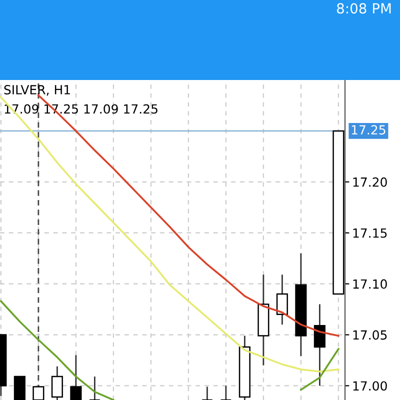 The width and height of the screenshot is (400, 400). What do you see at coordinates (370, 386) in the screenshot?
I see `y-tick-label: 17.00` at bounding box center [370, 386].